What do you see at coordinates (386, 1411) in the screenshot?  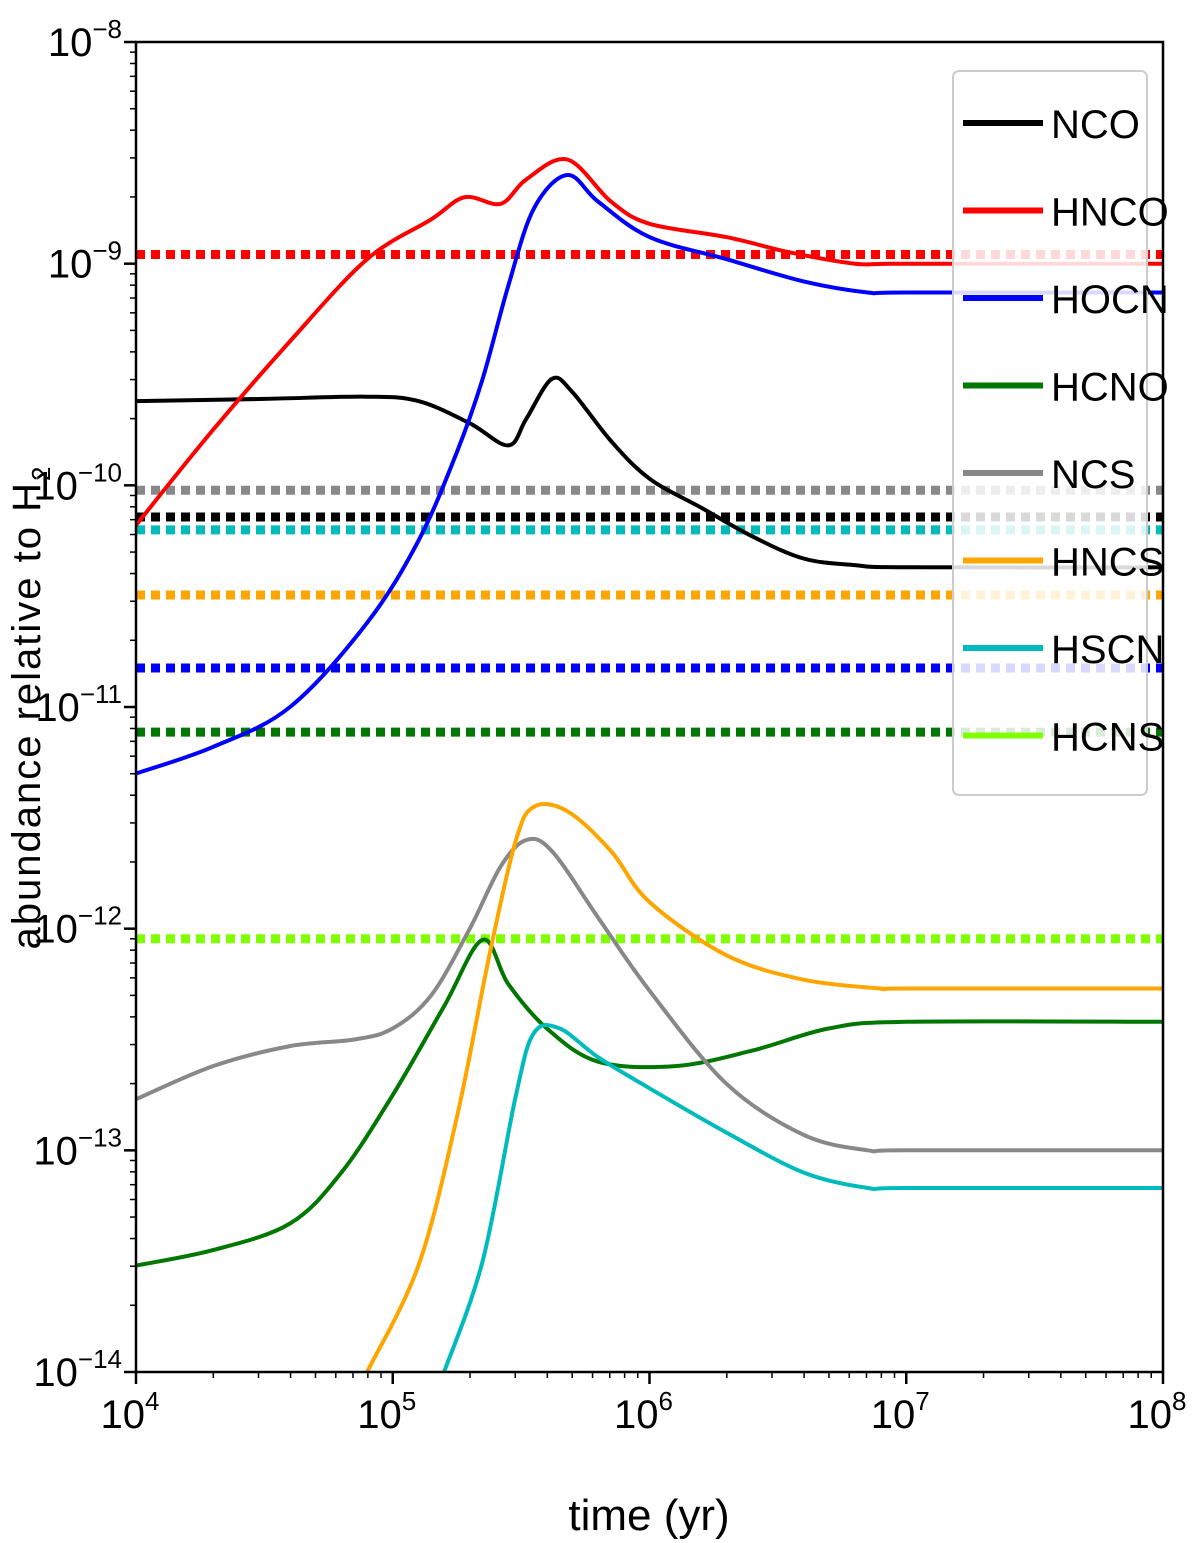 I see `x-tick-label: 10⁵` at bounding box center [386, 1411].